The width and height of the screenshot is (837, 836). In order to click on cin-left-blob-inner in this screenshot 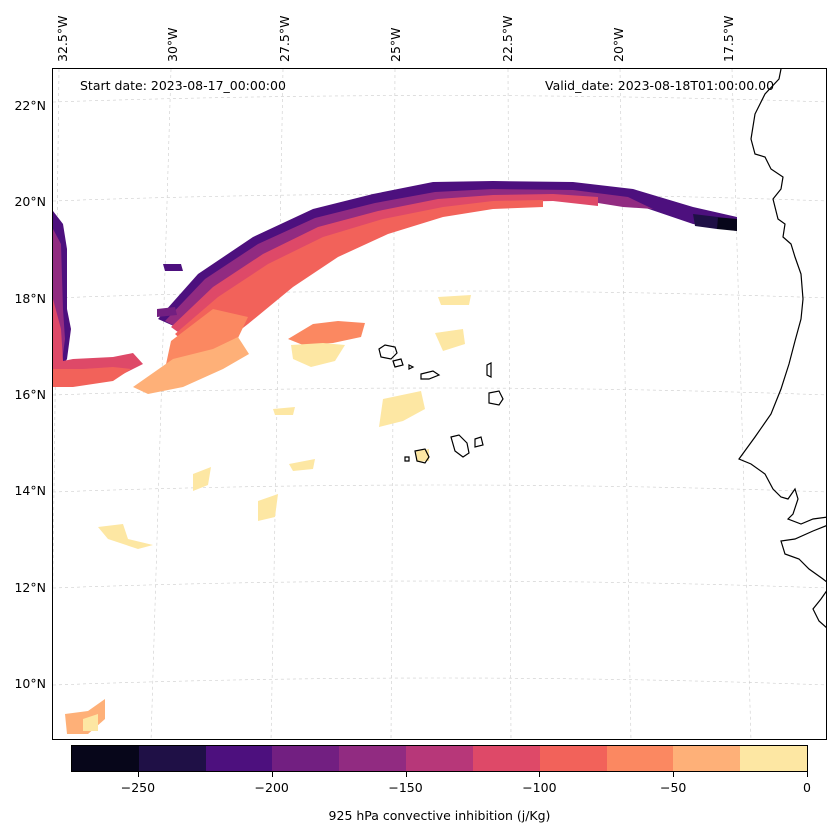, I will do `click(98, 343)`.